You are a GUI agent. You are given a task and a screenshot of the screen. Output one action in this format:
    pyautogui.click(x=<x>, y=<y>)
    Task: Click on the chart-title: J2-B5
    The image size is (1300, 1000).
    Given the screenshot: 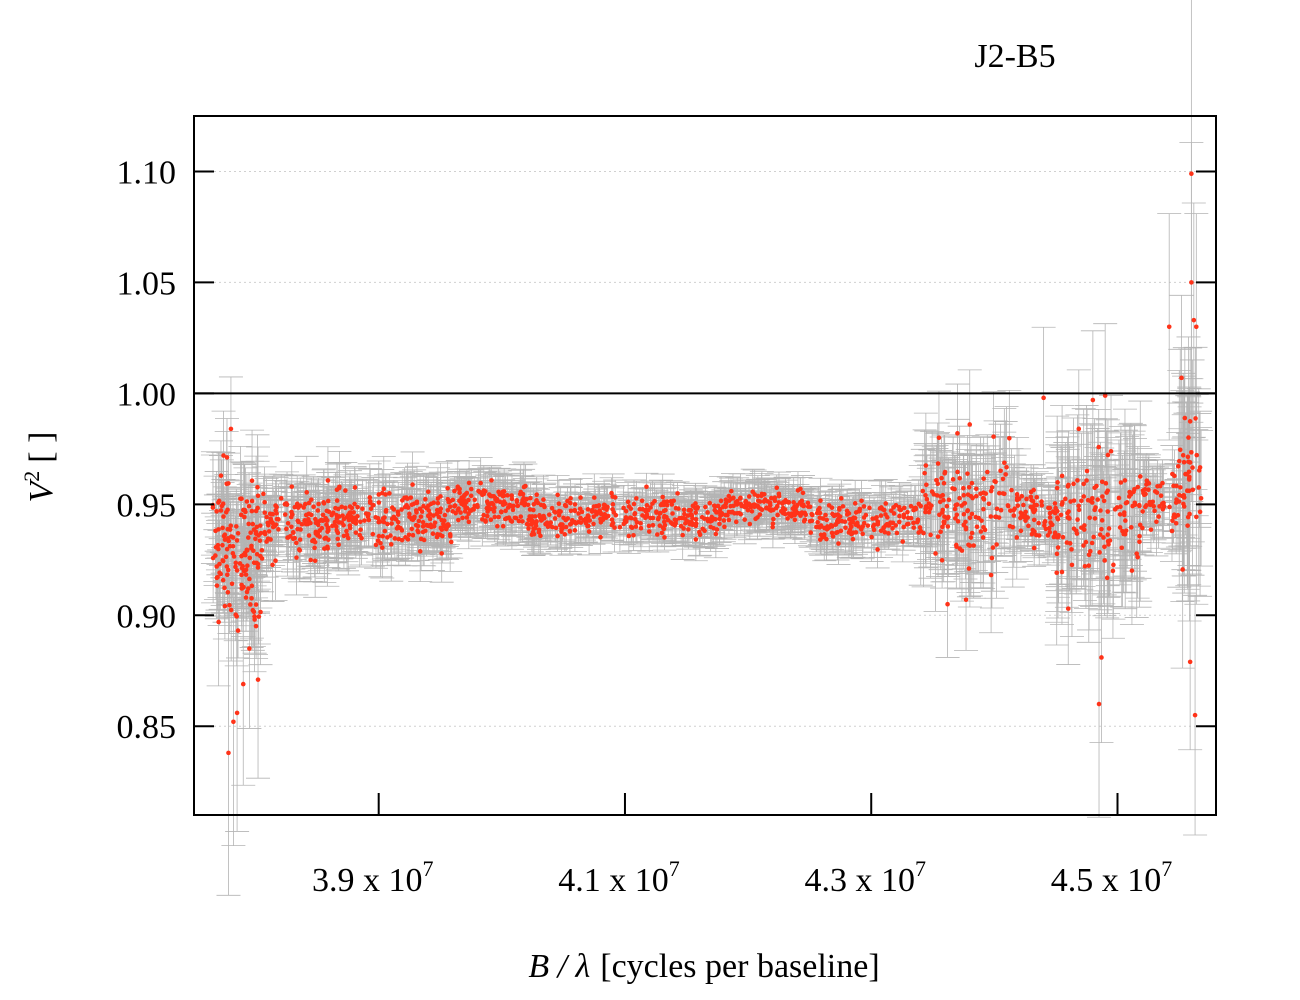 What is the action you would take?
    pyautogui.click(x=1014, y=56)
    